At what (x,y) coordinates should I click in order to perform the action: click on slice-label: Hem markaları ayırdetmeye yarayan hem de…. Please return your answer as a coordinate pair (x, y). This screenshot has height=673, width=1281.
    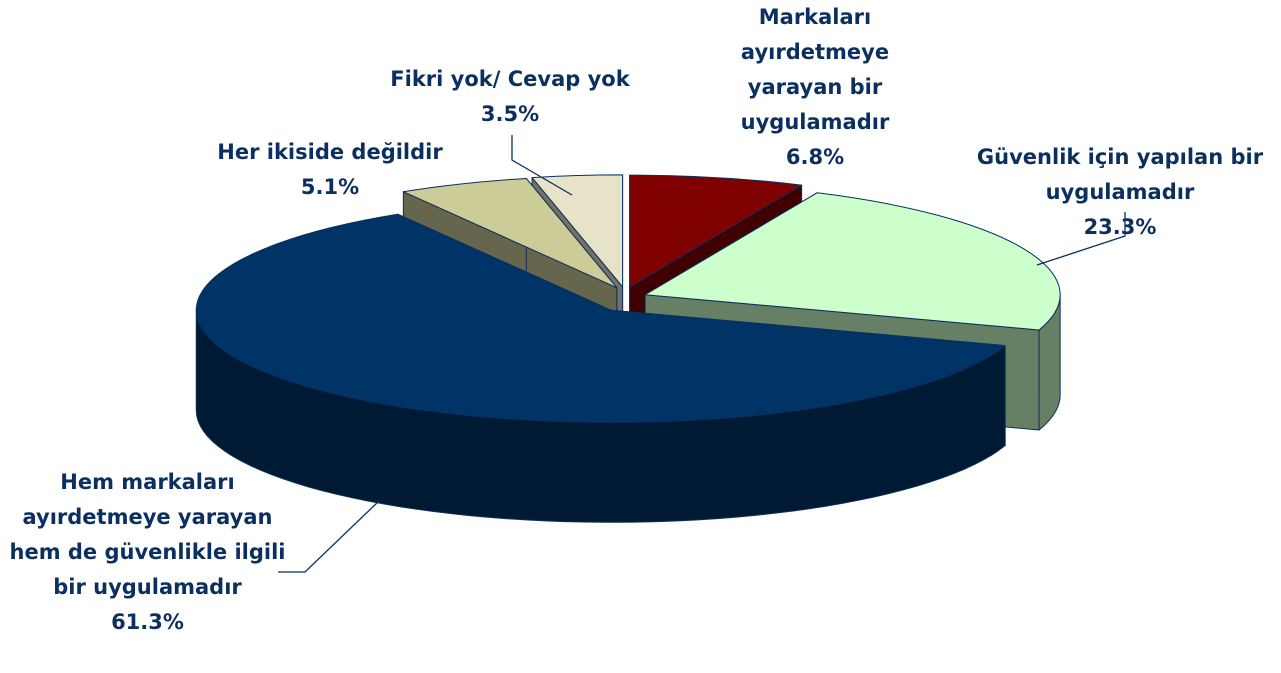
    Looking at the image, I should click on (147, 552).